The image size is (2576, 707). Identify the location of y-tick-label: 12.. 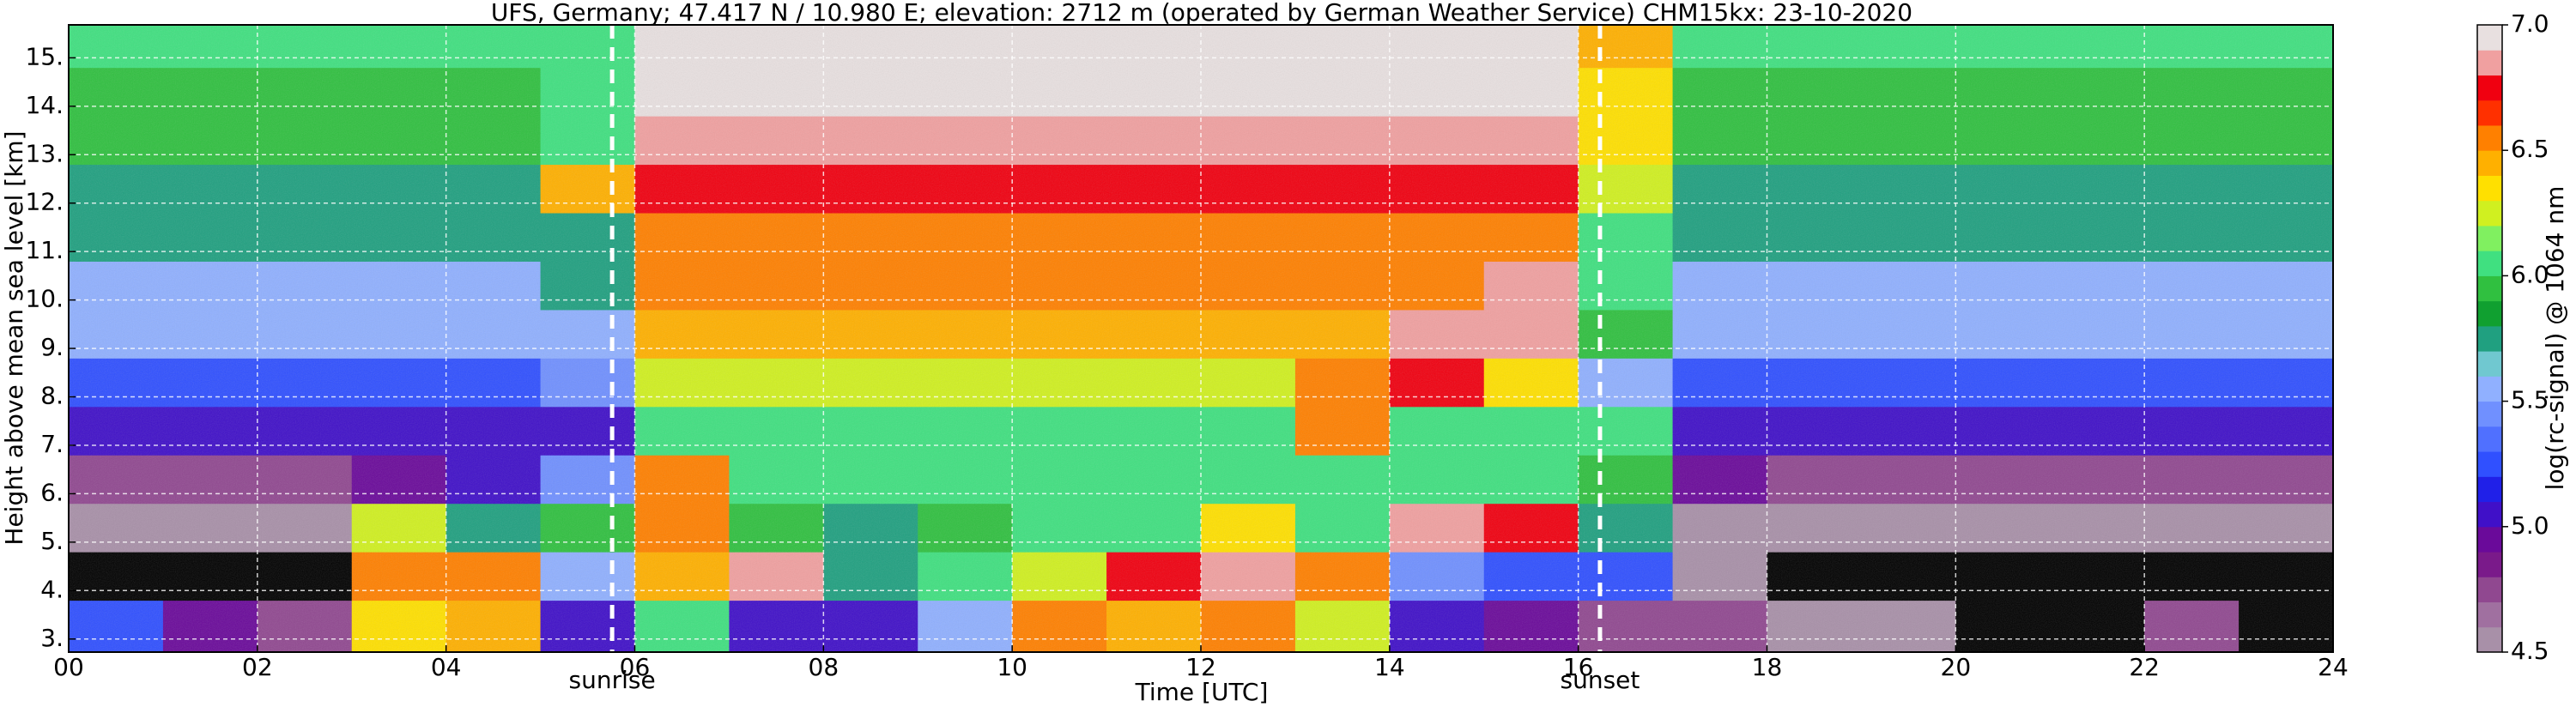
(44, 202).